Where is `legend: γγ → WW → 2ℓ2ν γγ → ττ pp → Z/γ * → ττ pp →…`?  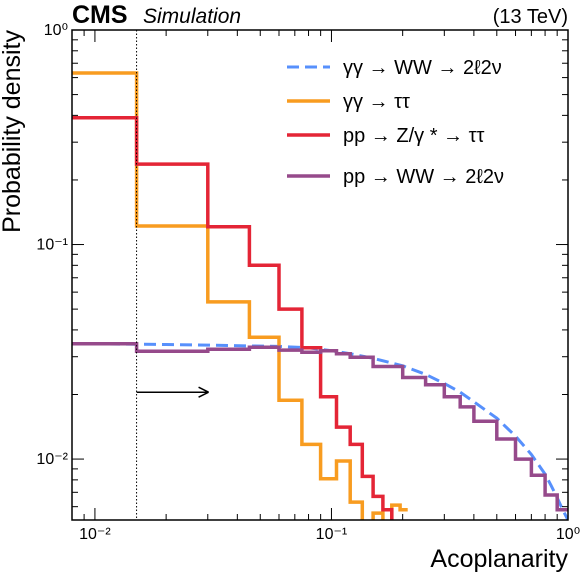 legend: γγ → WW → 2ℓ2ν γγ → ττ pp → Z/γ * → ττ pp →… is located at coordinates (395, 122).